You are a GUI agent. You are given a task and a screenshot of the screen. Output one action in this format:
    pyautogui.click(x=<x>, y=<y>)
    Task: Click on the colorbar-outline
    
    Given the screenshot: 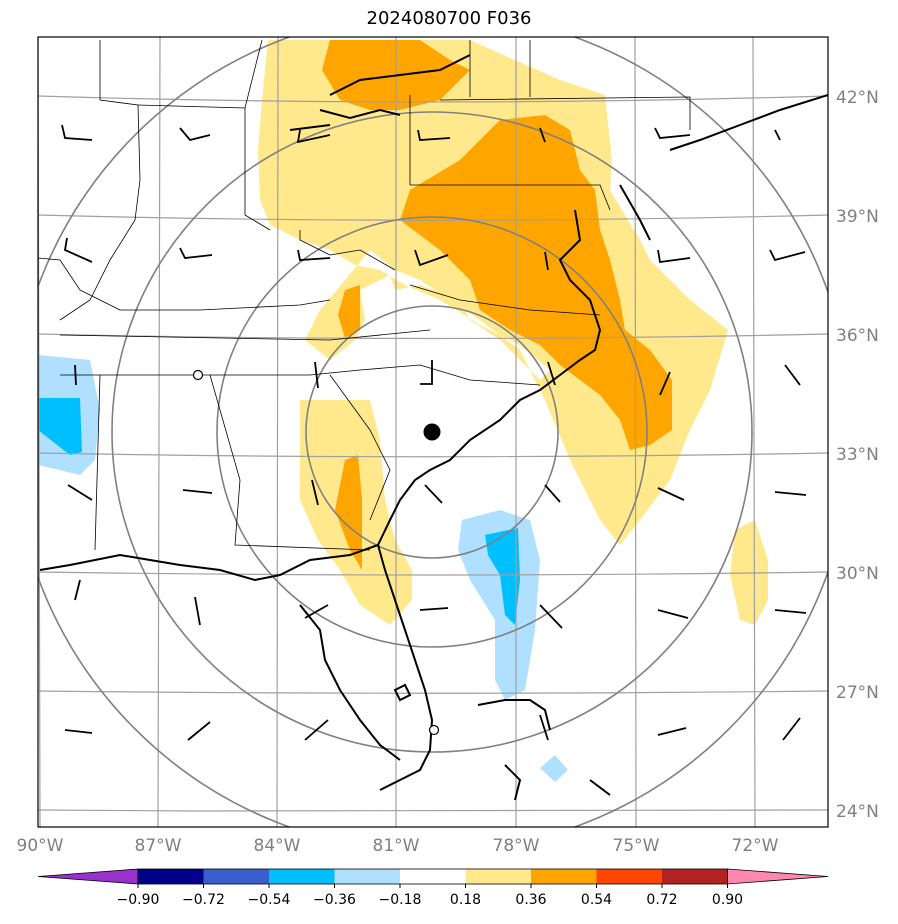 What is the action you would take?
    pyautogui.click(x=432, y=876)
    